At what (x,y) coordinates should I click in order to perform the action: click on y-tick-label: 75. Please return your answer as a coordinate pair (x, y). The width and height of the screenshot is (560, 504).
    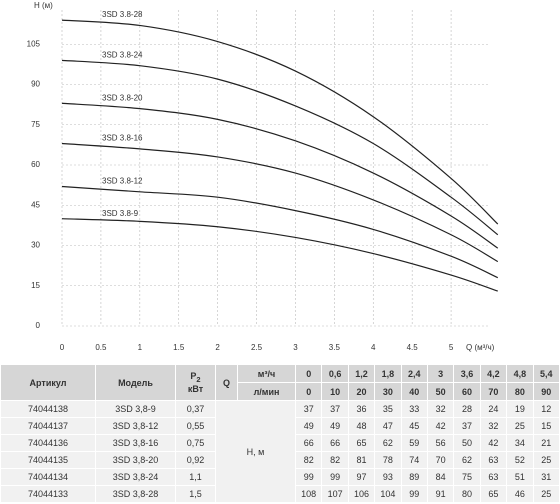
    Looking at the image, I should click on (35, 124).